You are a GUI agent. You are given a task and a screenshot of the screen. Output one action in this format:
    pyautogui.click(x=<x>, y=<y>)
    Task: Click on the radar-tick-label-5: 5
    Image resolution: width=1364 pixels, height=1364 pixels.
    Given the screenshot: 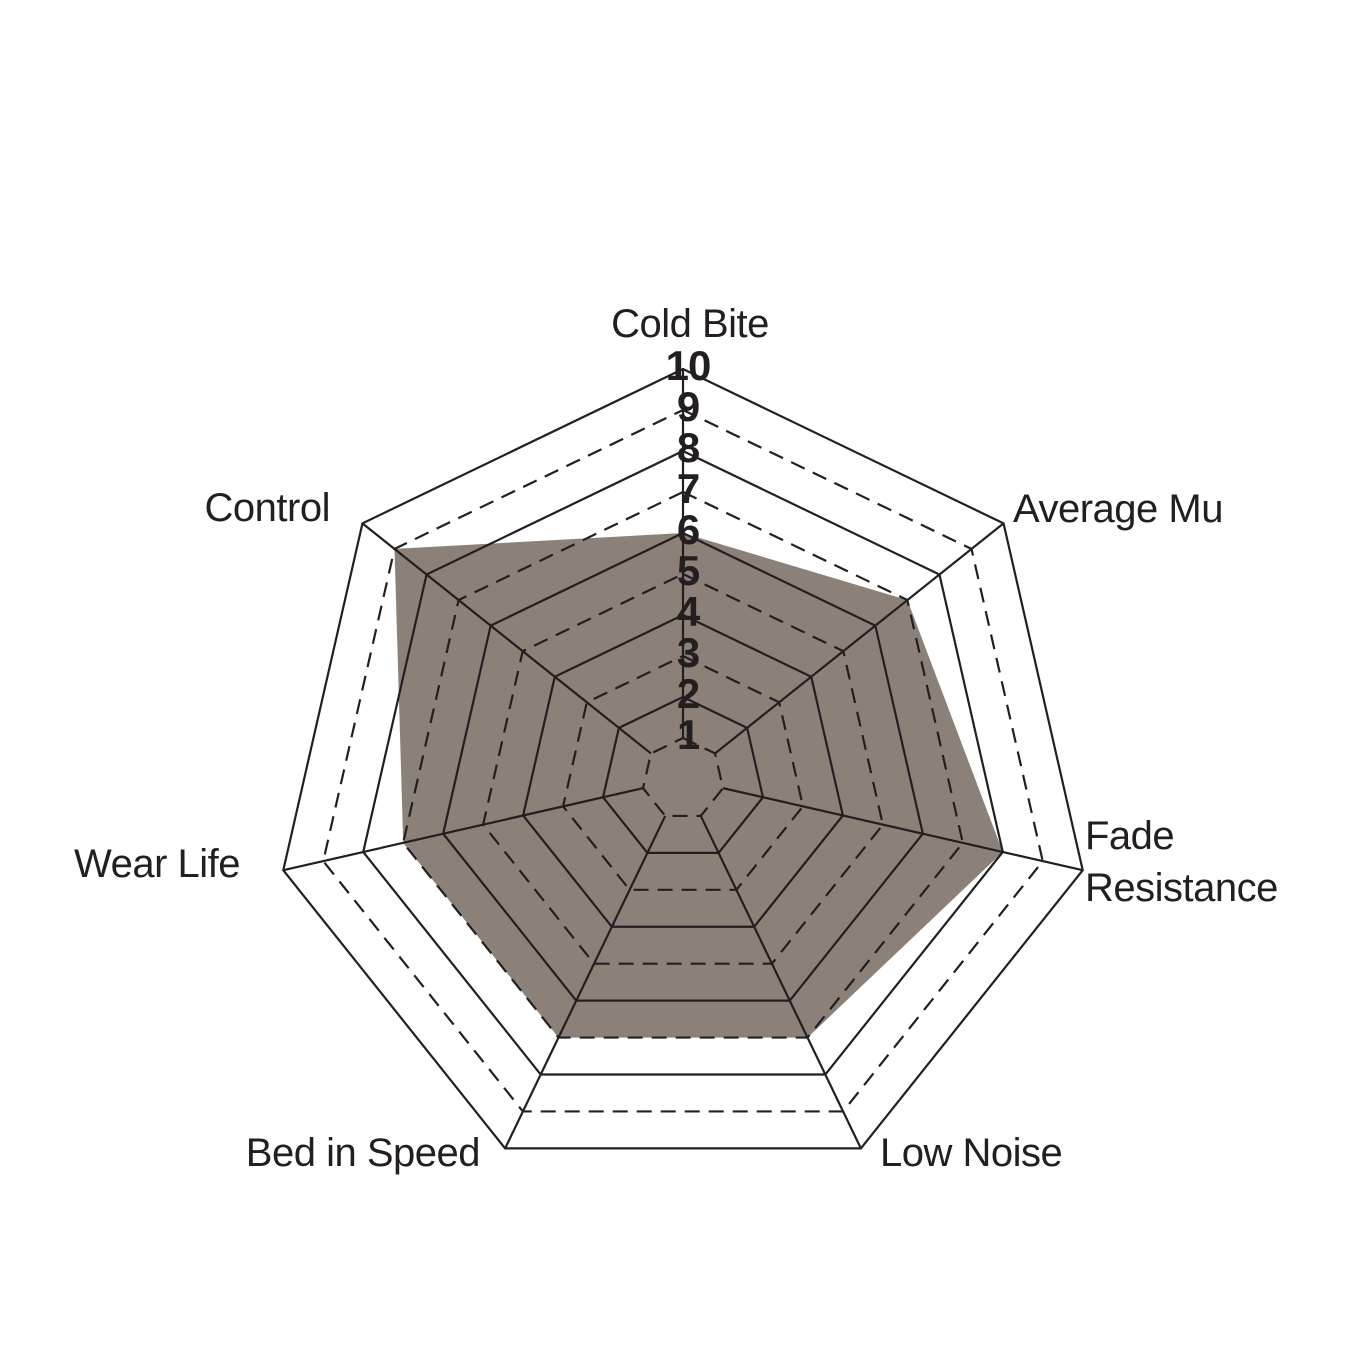 What is the action you would take?
    pyautogui.click(x=688, y=570)
    